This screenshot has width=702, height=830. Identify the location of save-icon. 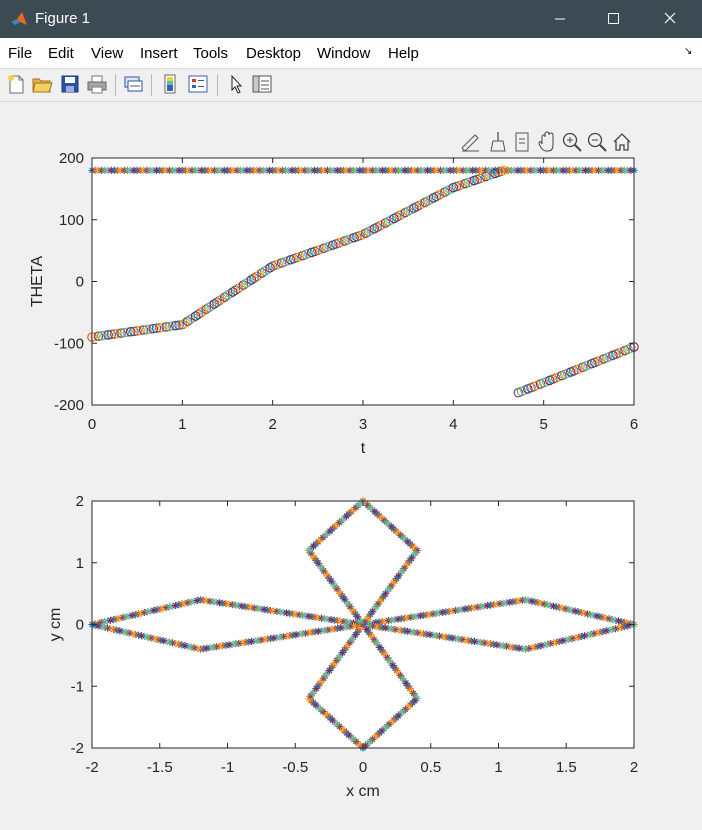
(70, 84).